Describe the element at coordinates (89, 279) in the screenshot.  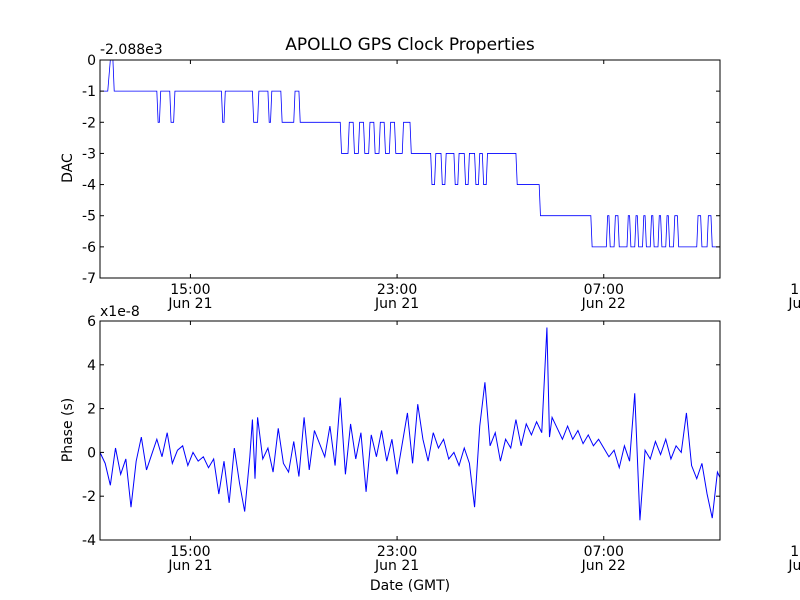
I see `dac-y-tick-label: -7` at that location.